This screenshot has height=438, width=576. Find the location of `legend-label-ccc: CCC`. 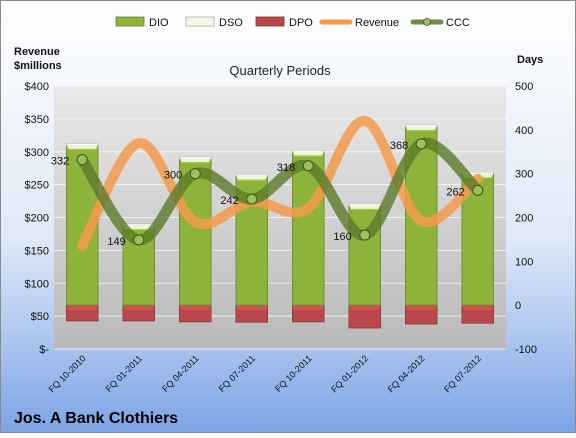

legend-label-ccc: CCC is located at coordinates (458, 23).